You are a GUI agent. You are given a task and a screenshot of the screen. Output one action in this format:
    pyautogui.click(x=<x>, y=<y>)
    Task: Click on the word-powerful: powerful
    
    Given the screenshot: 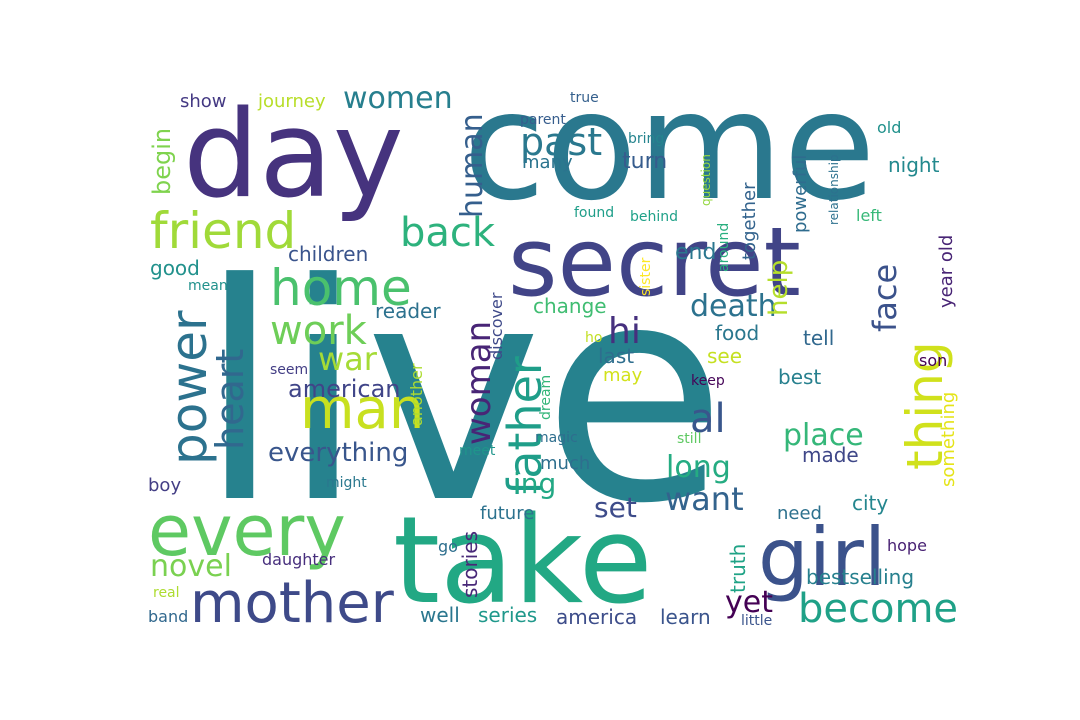 What is the action you would take?
    pyautogui.click(x=800, y=194)
    